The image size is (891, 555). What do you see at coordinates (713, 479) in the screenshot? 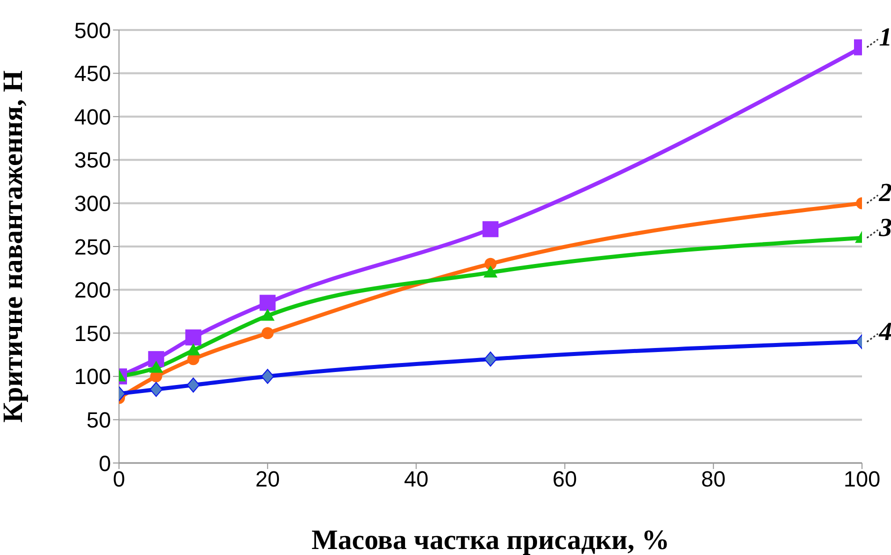
I see `x-tick-label: 80` at bounding box center [713, 479].